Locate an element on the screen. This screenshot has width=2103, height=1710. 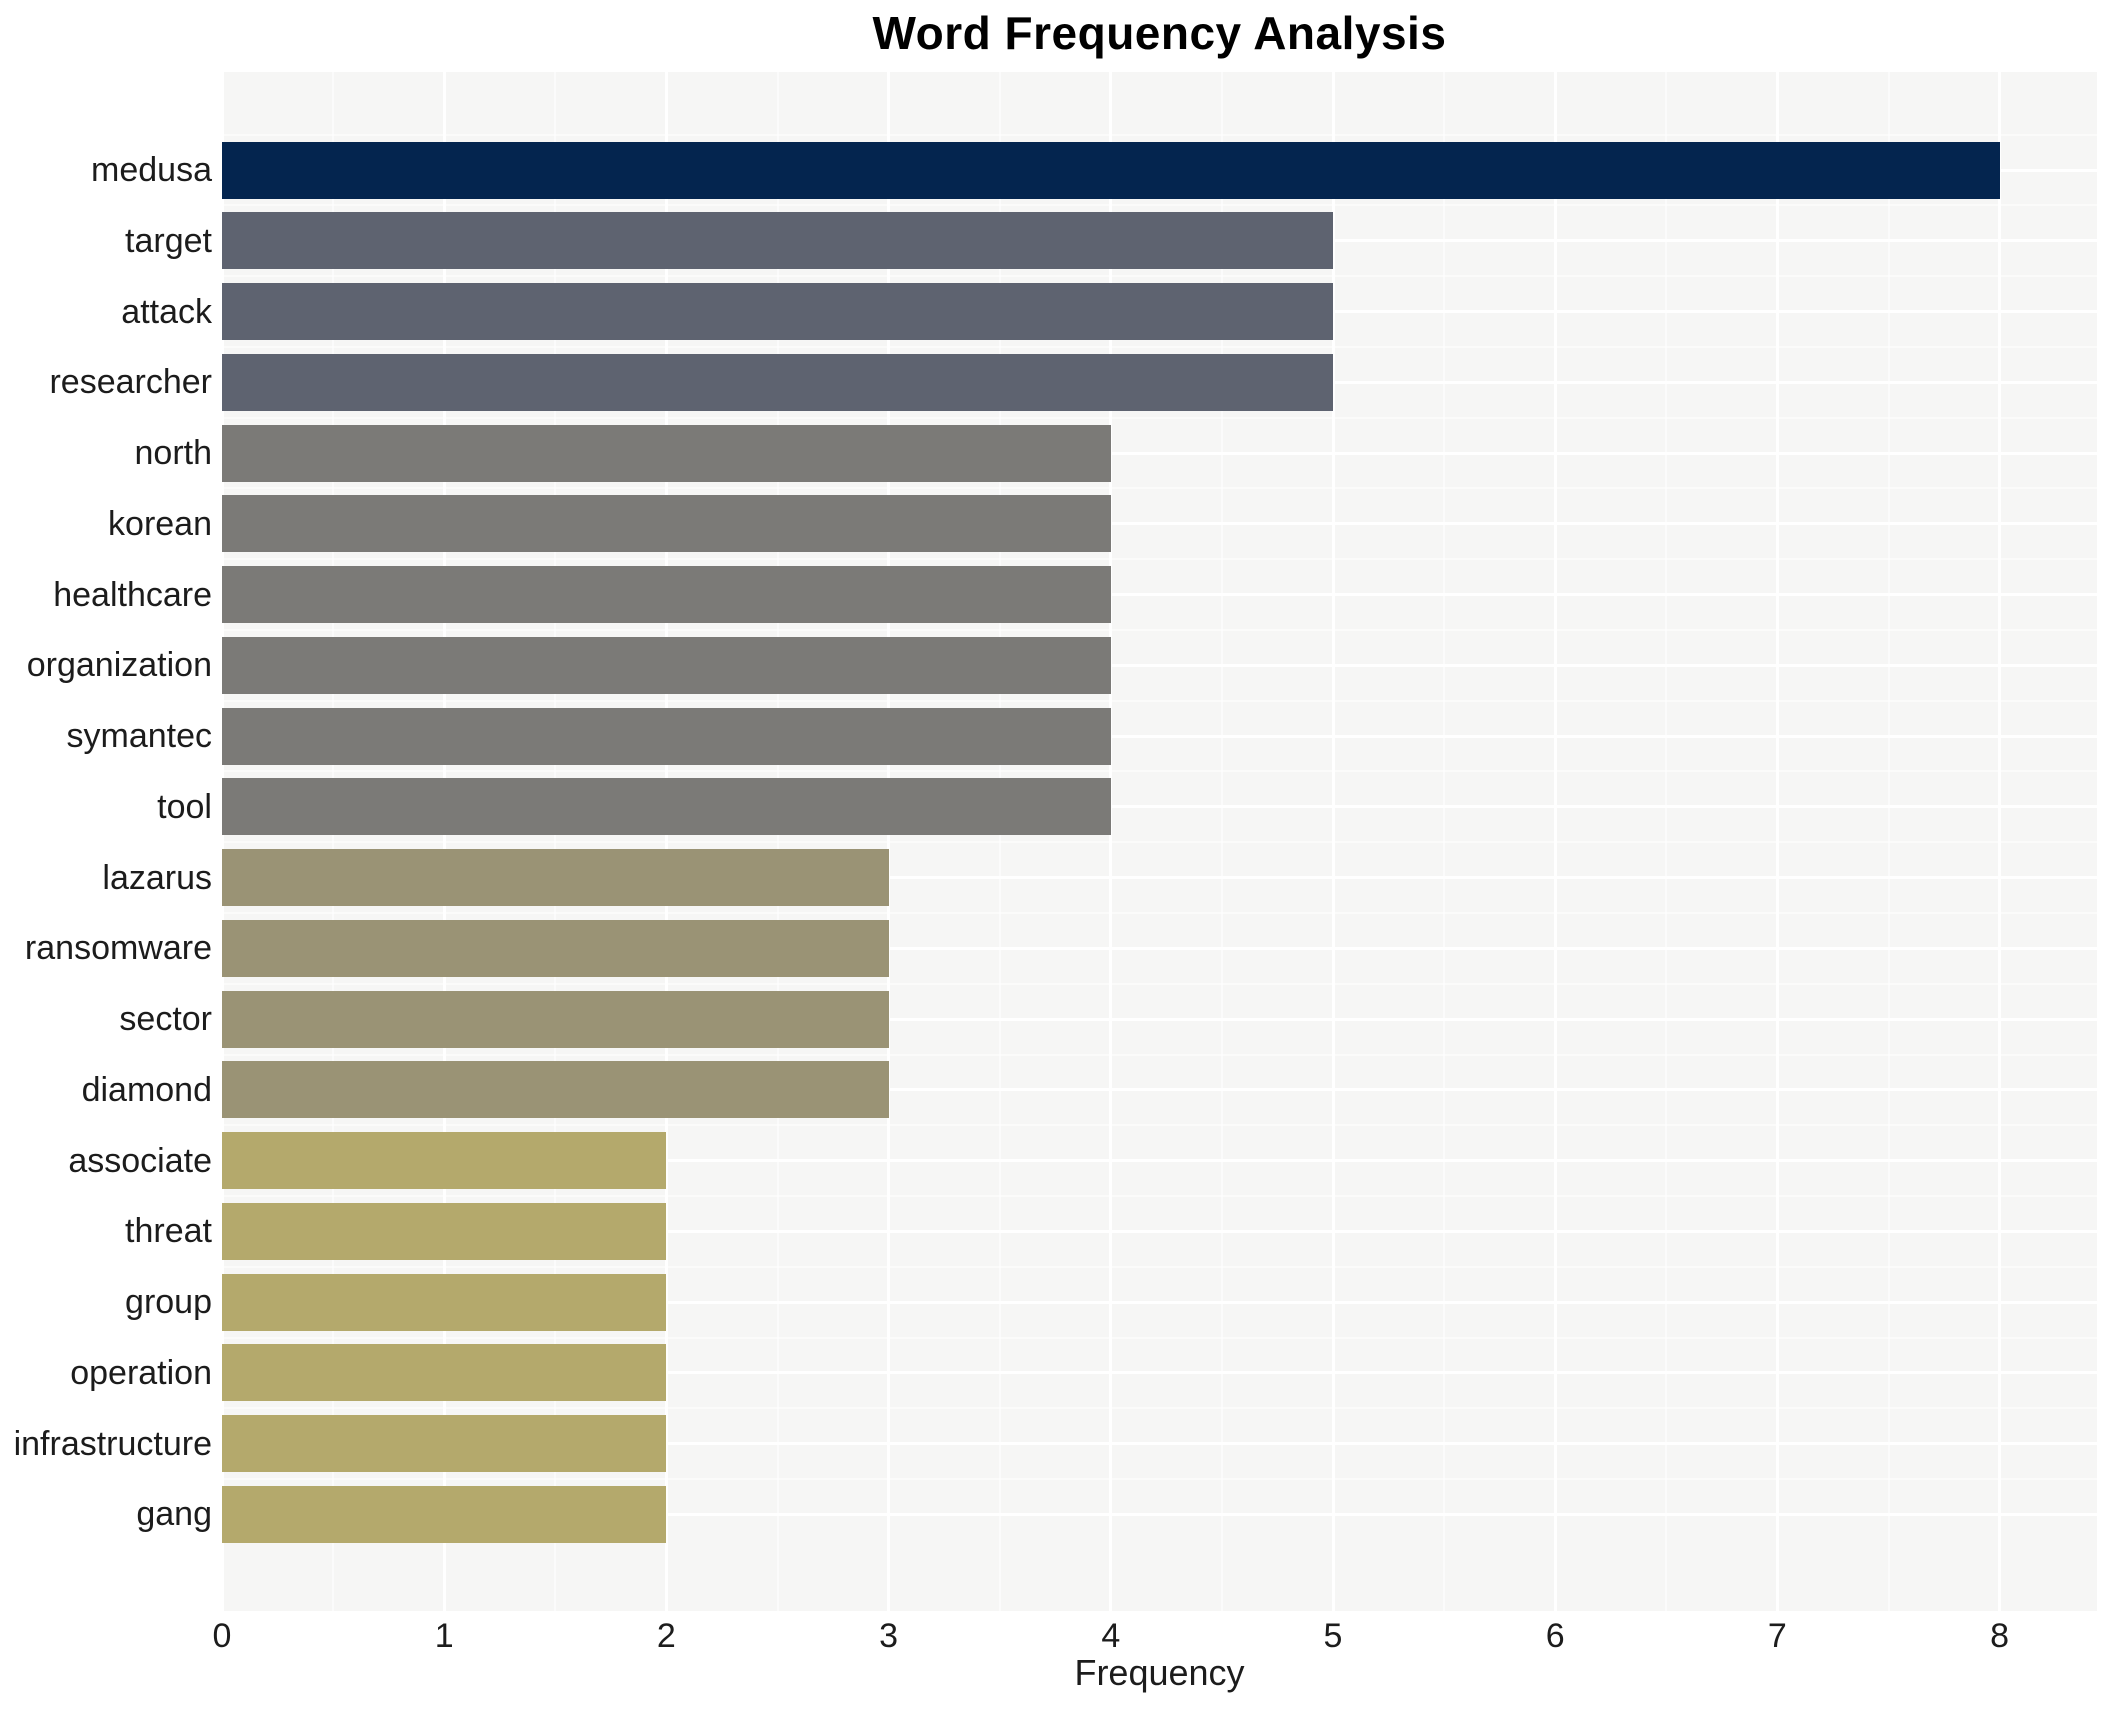
x-tick-label-6: 6 is located at coordinates (1555, 1636).